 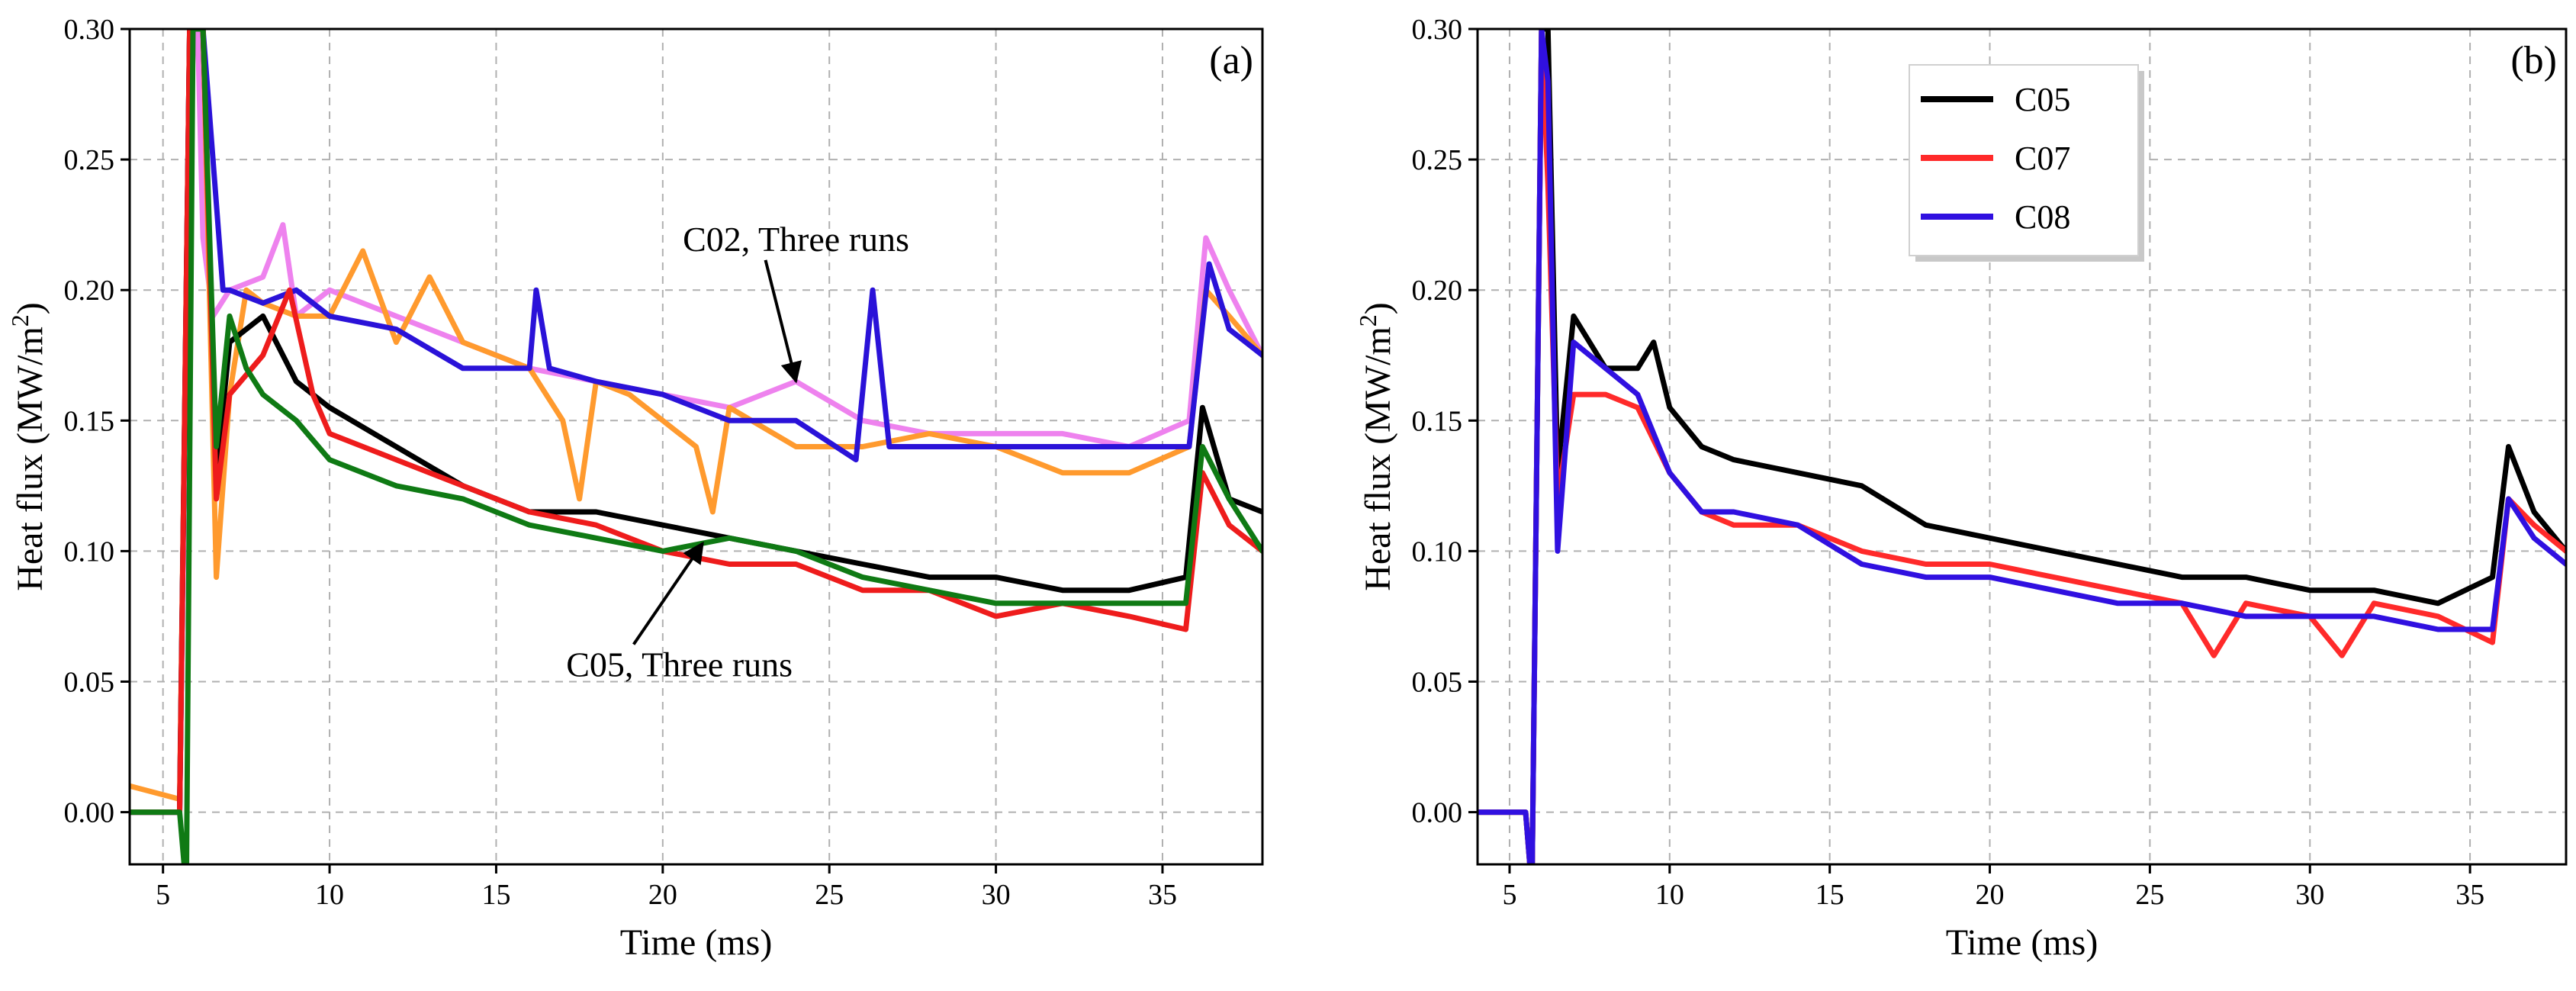 I want to click on annotation-label: C02, Three runs, so click(x=796, y=239).